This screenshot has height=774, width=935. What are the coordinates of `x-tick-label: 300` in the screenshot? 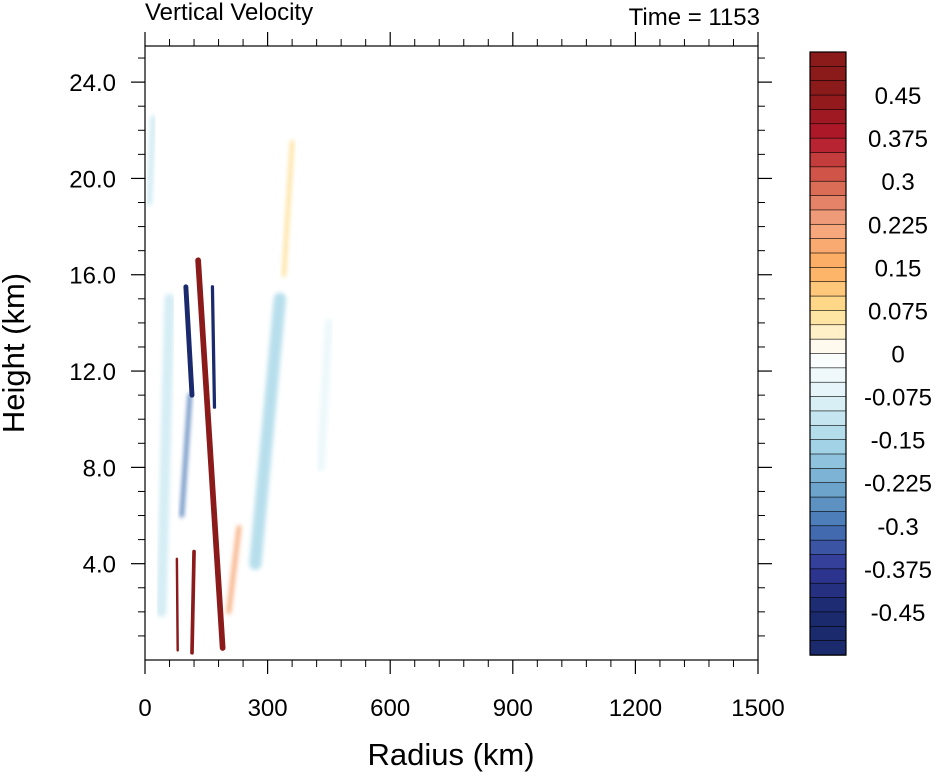 It's located at (268, 708).